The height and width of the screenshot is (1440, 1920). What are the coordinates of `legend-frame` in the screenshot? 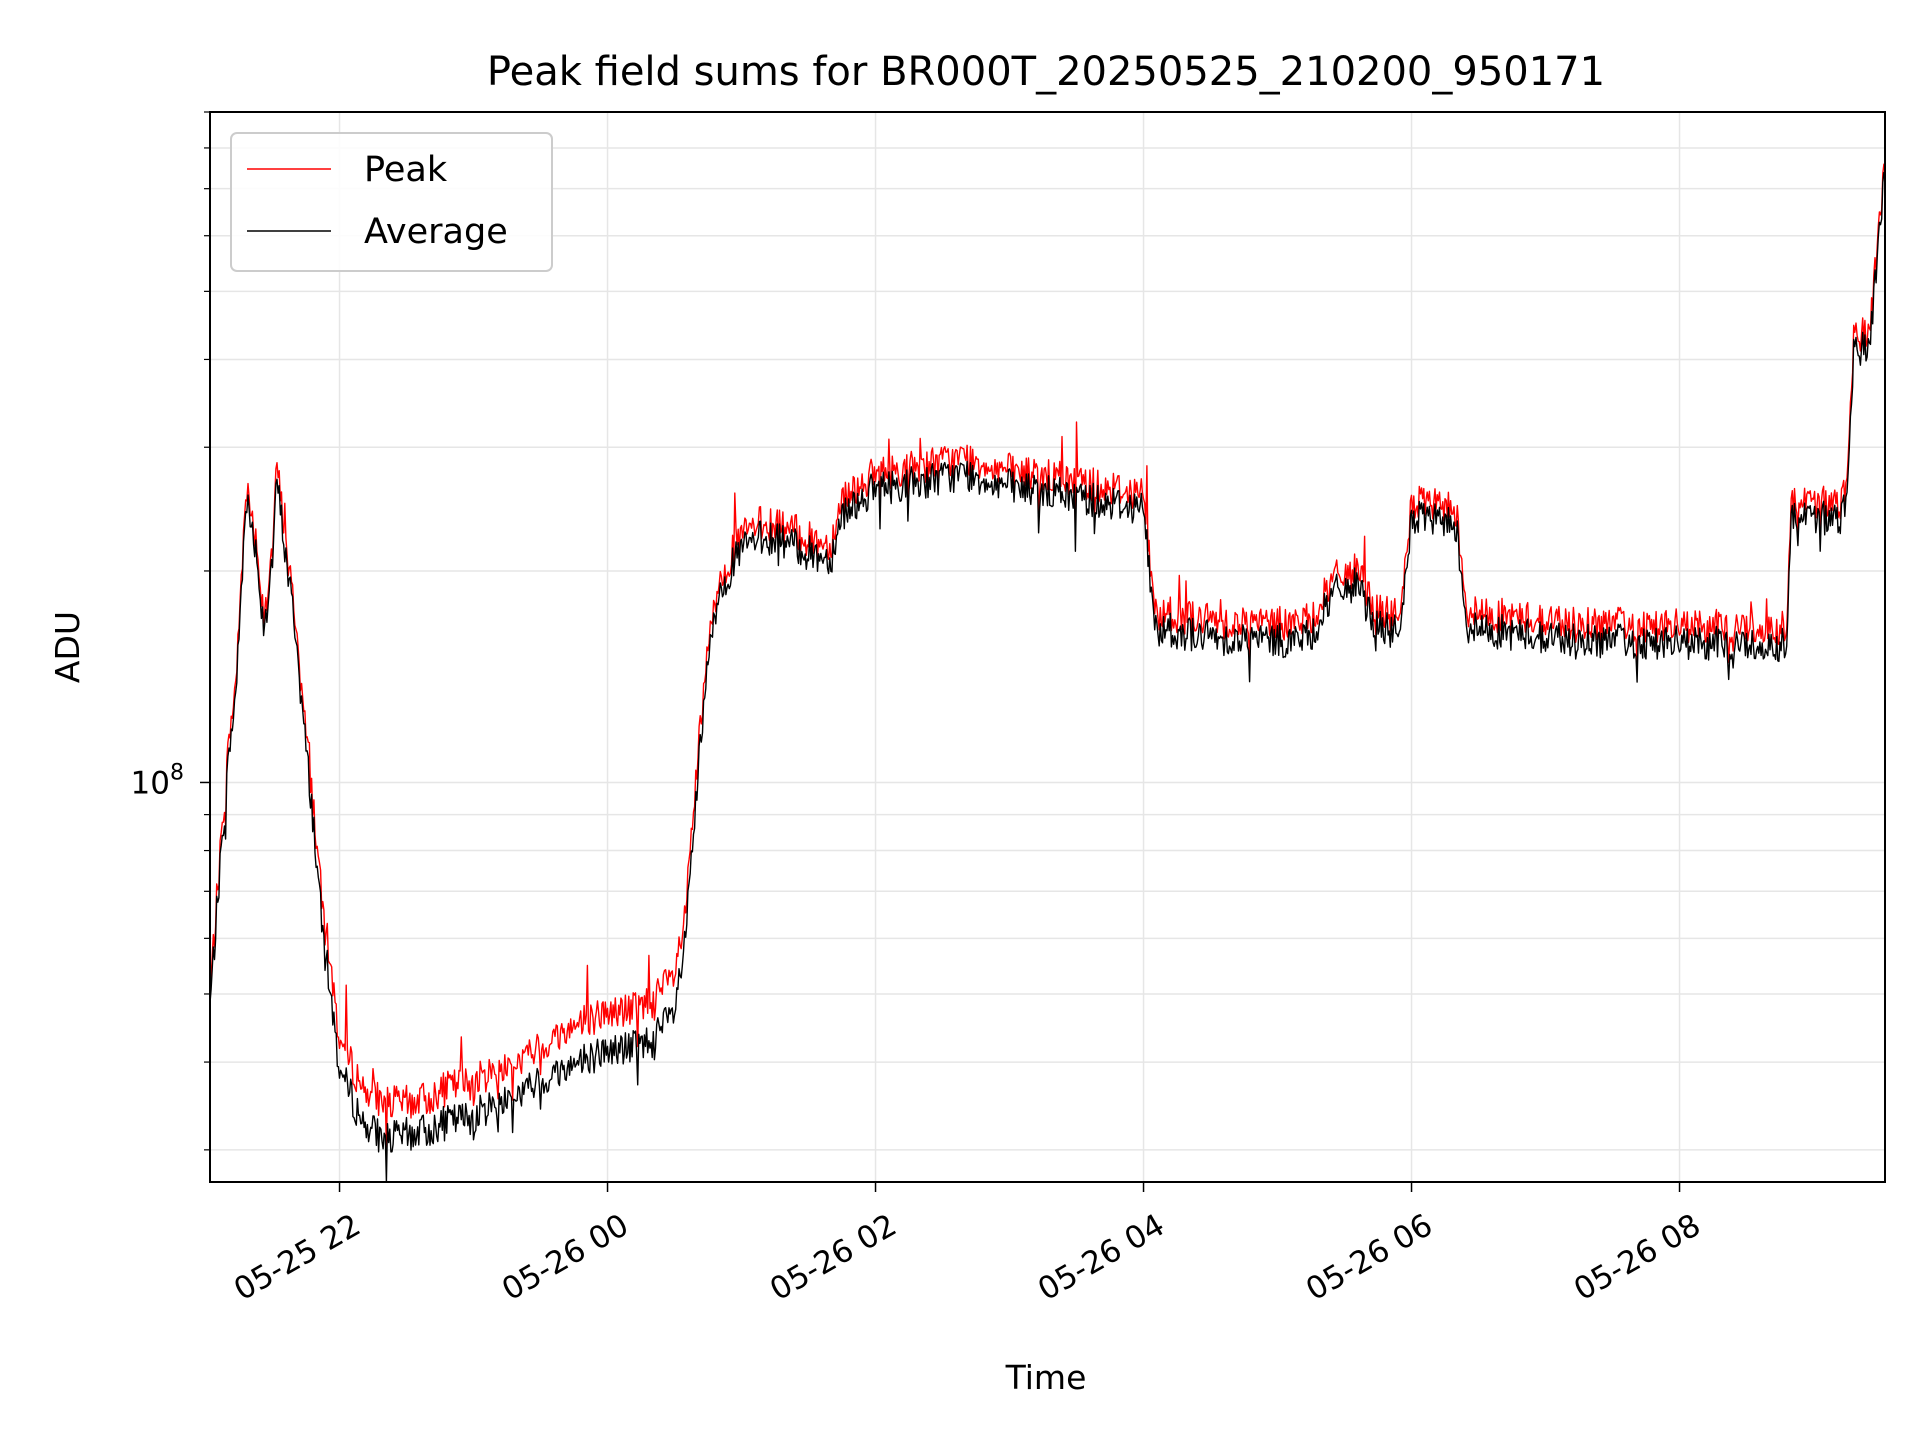 It's located at (391, 202).